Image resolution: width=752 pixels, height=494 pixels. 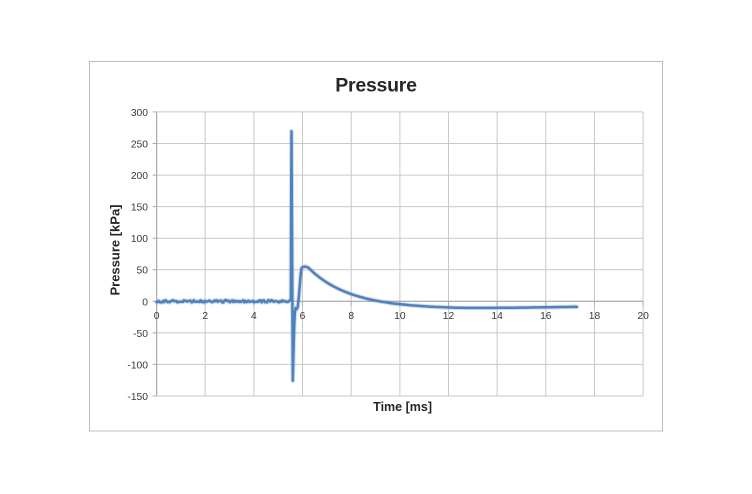 I want to click on svg-text: 8, so click(x=351, y=316).